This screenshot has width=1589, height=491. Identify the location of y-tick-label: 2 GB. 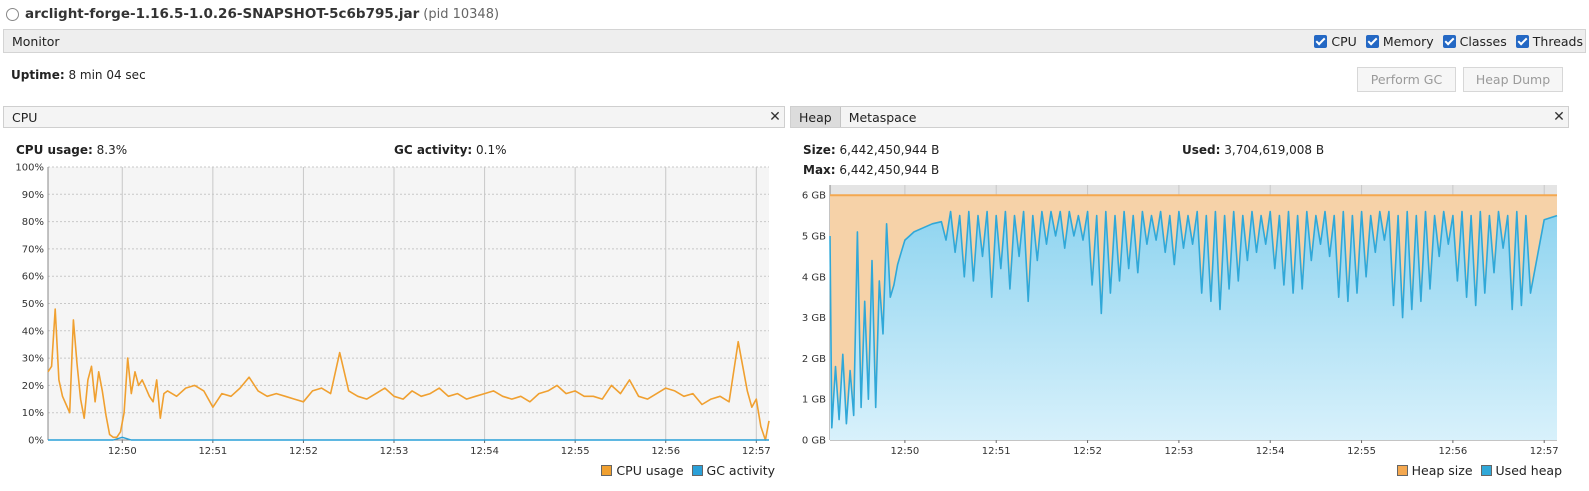
(814, 359).